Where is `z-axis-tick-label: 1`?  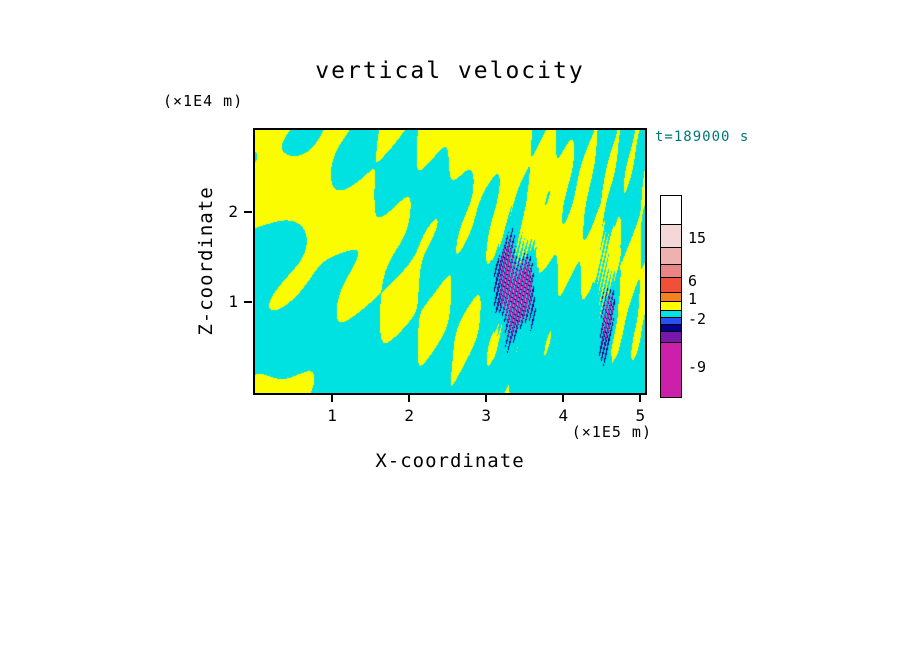
z-axis-tick-label: 1 is located at coordinates (233, 302).